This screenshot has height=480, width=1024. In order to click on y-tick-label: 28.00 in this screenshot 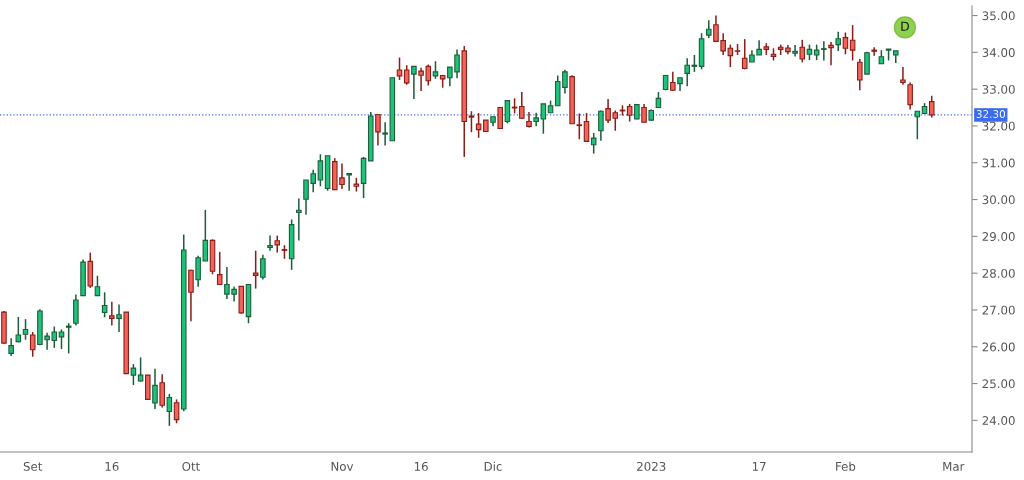, I will do `click(998, 273)`.